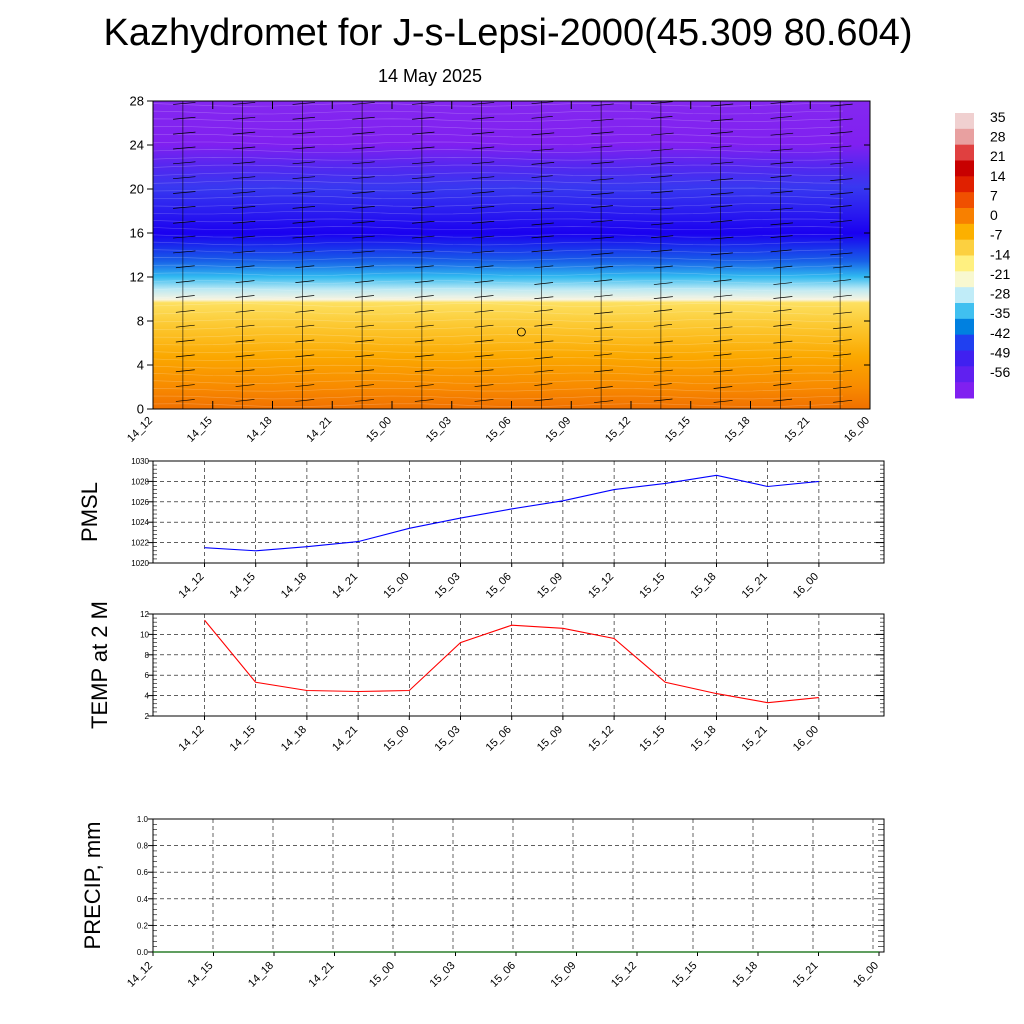  What do you see at coordinates (137, 233) in the screenshot?
I see `heatmap-ytick-label: 16` at bounding box center [137, 233].